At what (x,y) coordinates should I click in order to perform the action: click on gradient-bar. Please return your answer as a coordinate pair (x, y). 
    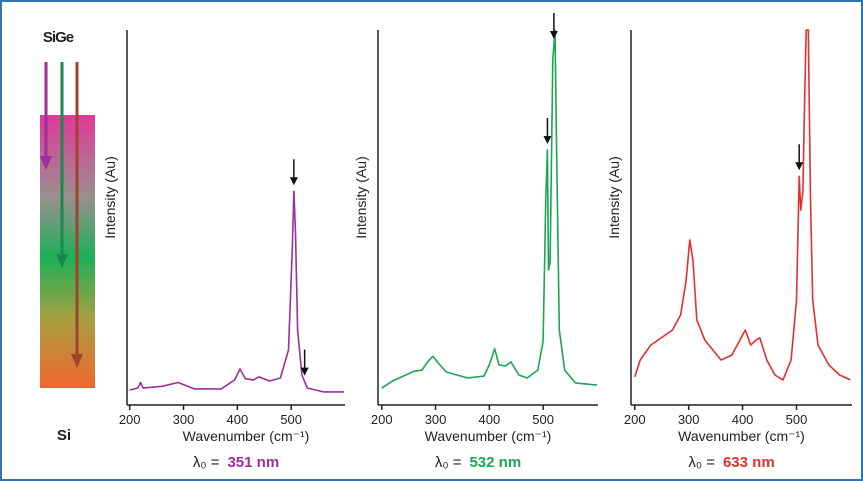
    Looking at the image, I should click on (67, 251).